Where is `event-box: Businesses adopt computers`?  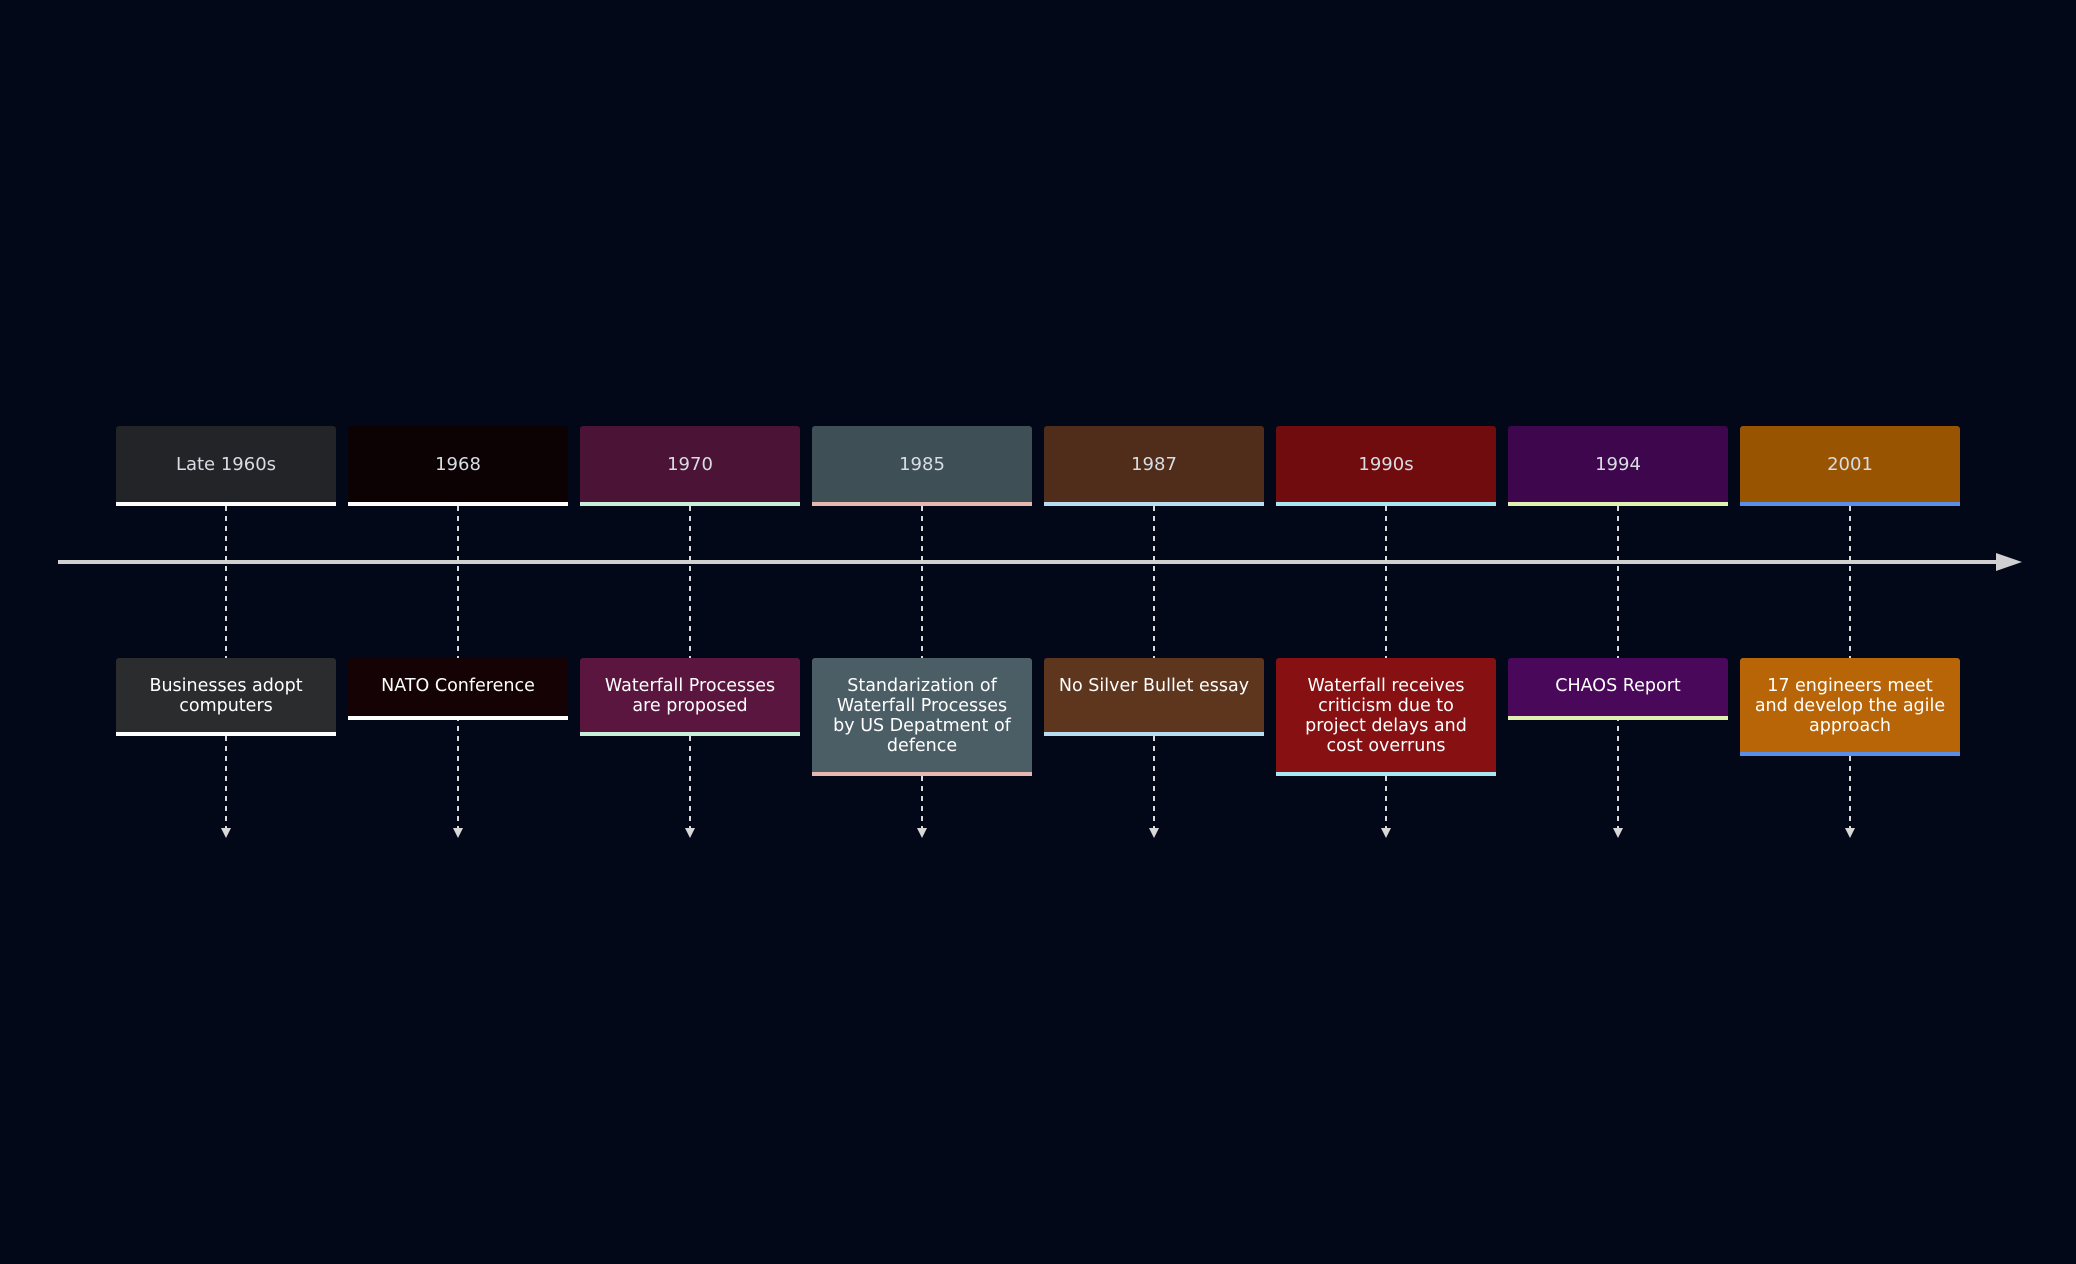 event-box: Businesses adopt computers is located at coordinates (226, 697).